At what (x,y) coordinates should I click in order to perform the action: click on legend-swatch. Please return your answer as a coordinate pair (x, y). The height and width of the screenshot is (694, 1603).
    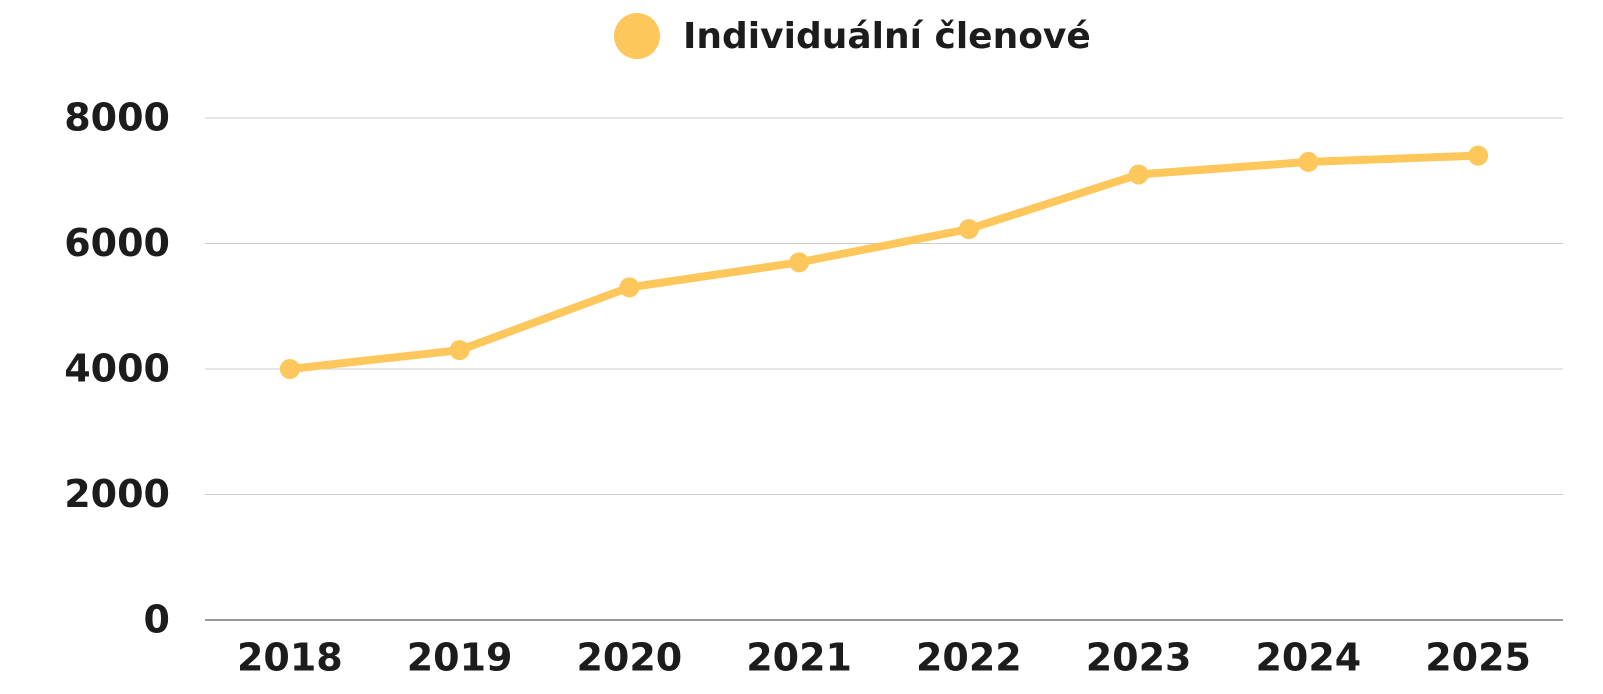
    Looking at the image, I should click on (637, 36).